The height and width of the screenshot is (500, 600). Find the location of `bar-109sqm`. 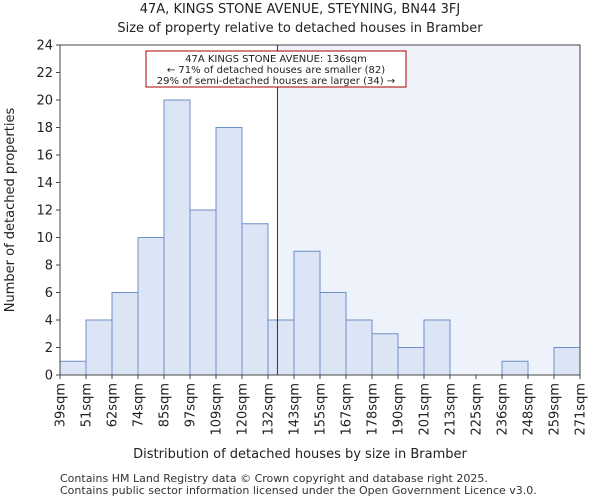

bar-109sqm is located at coordinates (229, 251).